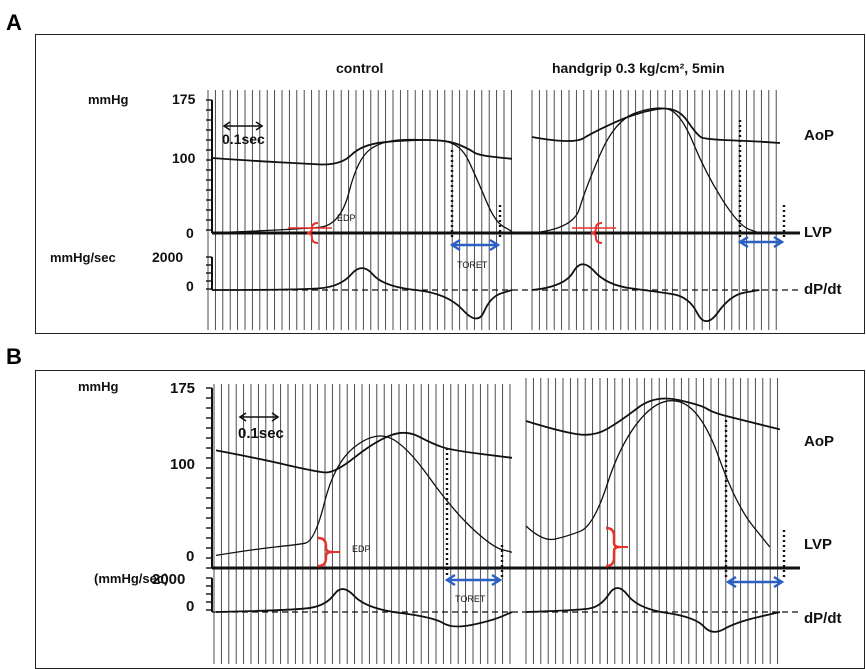 The width and height of the screenshot is (866, 669). I want to click on trace-a-handgrip-aop, so click(656, 125).